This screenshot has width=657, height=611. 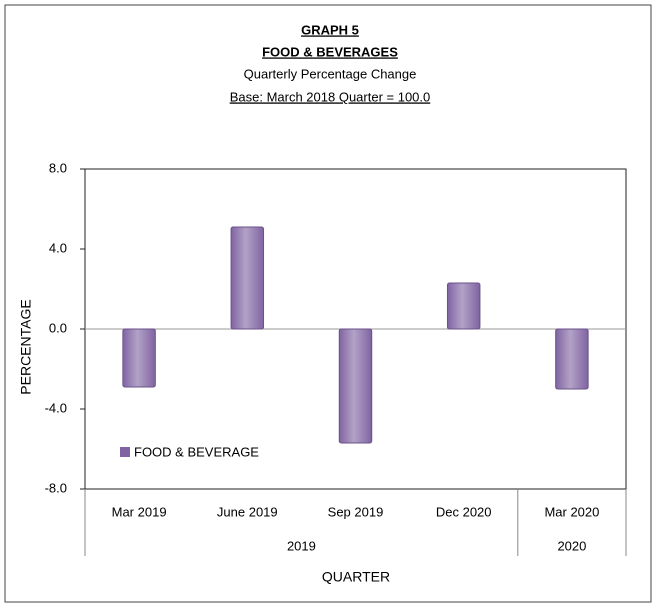 What do you see at coordinates (571, 545) in the screenshot?
I see `group-label: 2020` at bounding box center [571, 545].